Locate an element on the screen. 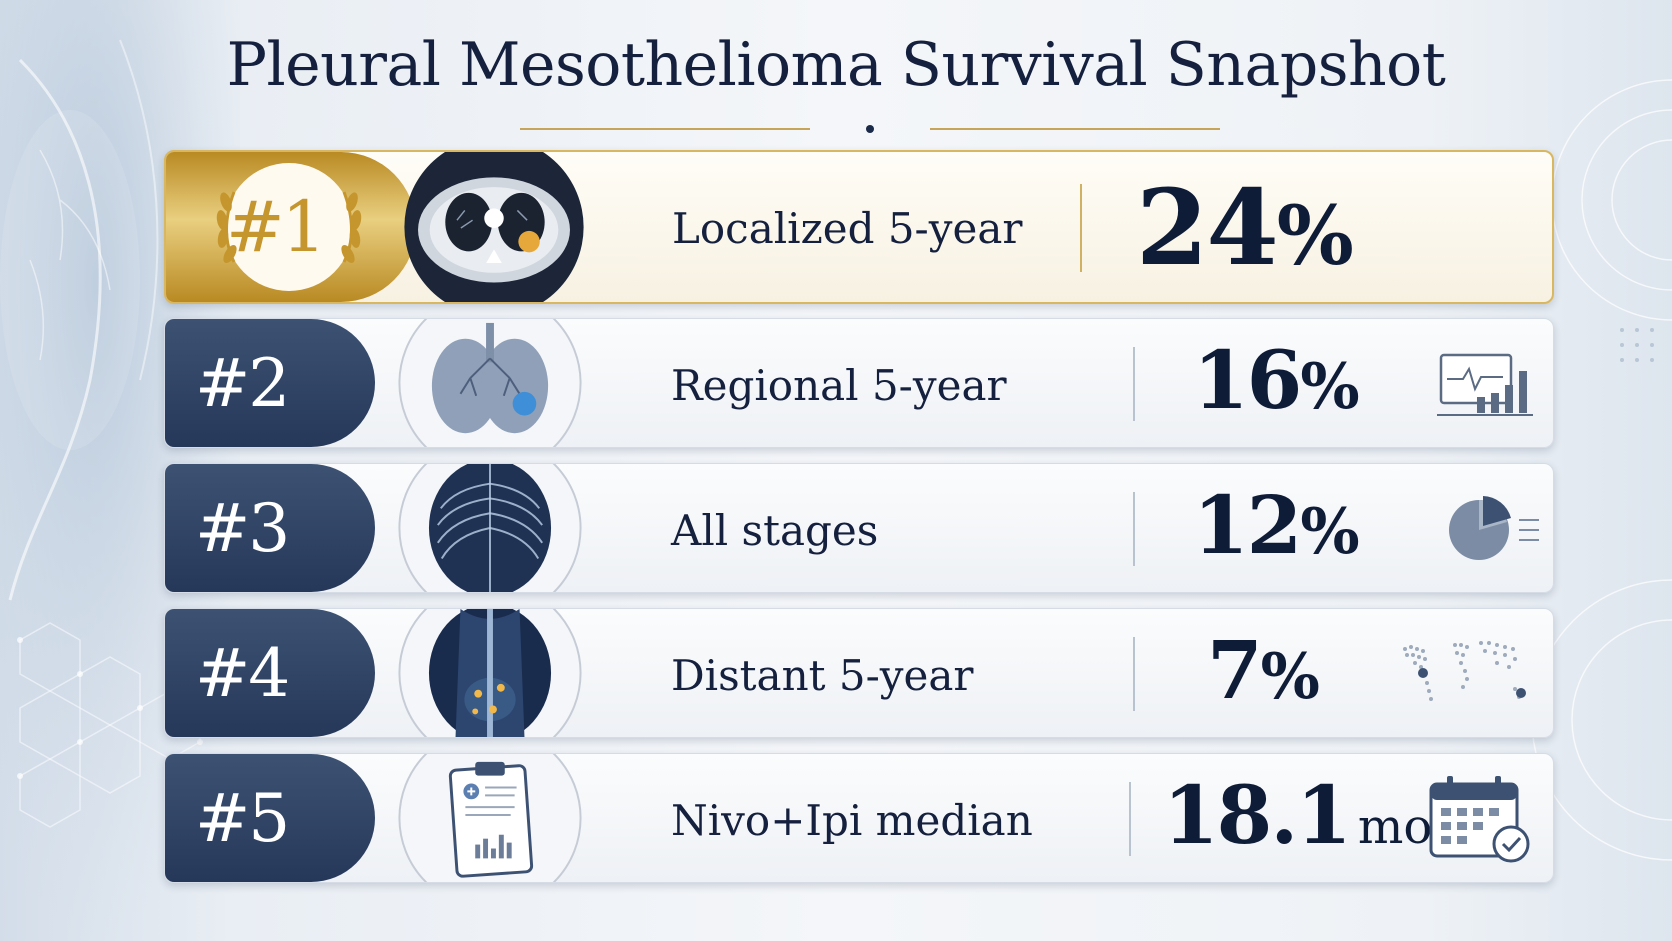  ranking-row-4: #4 Distant 5-year 7% is located at coordinates (859, 673).